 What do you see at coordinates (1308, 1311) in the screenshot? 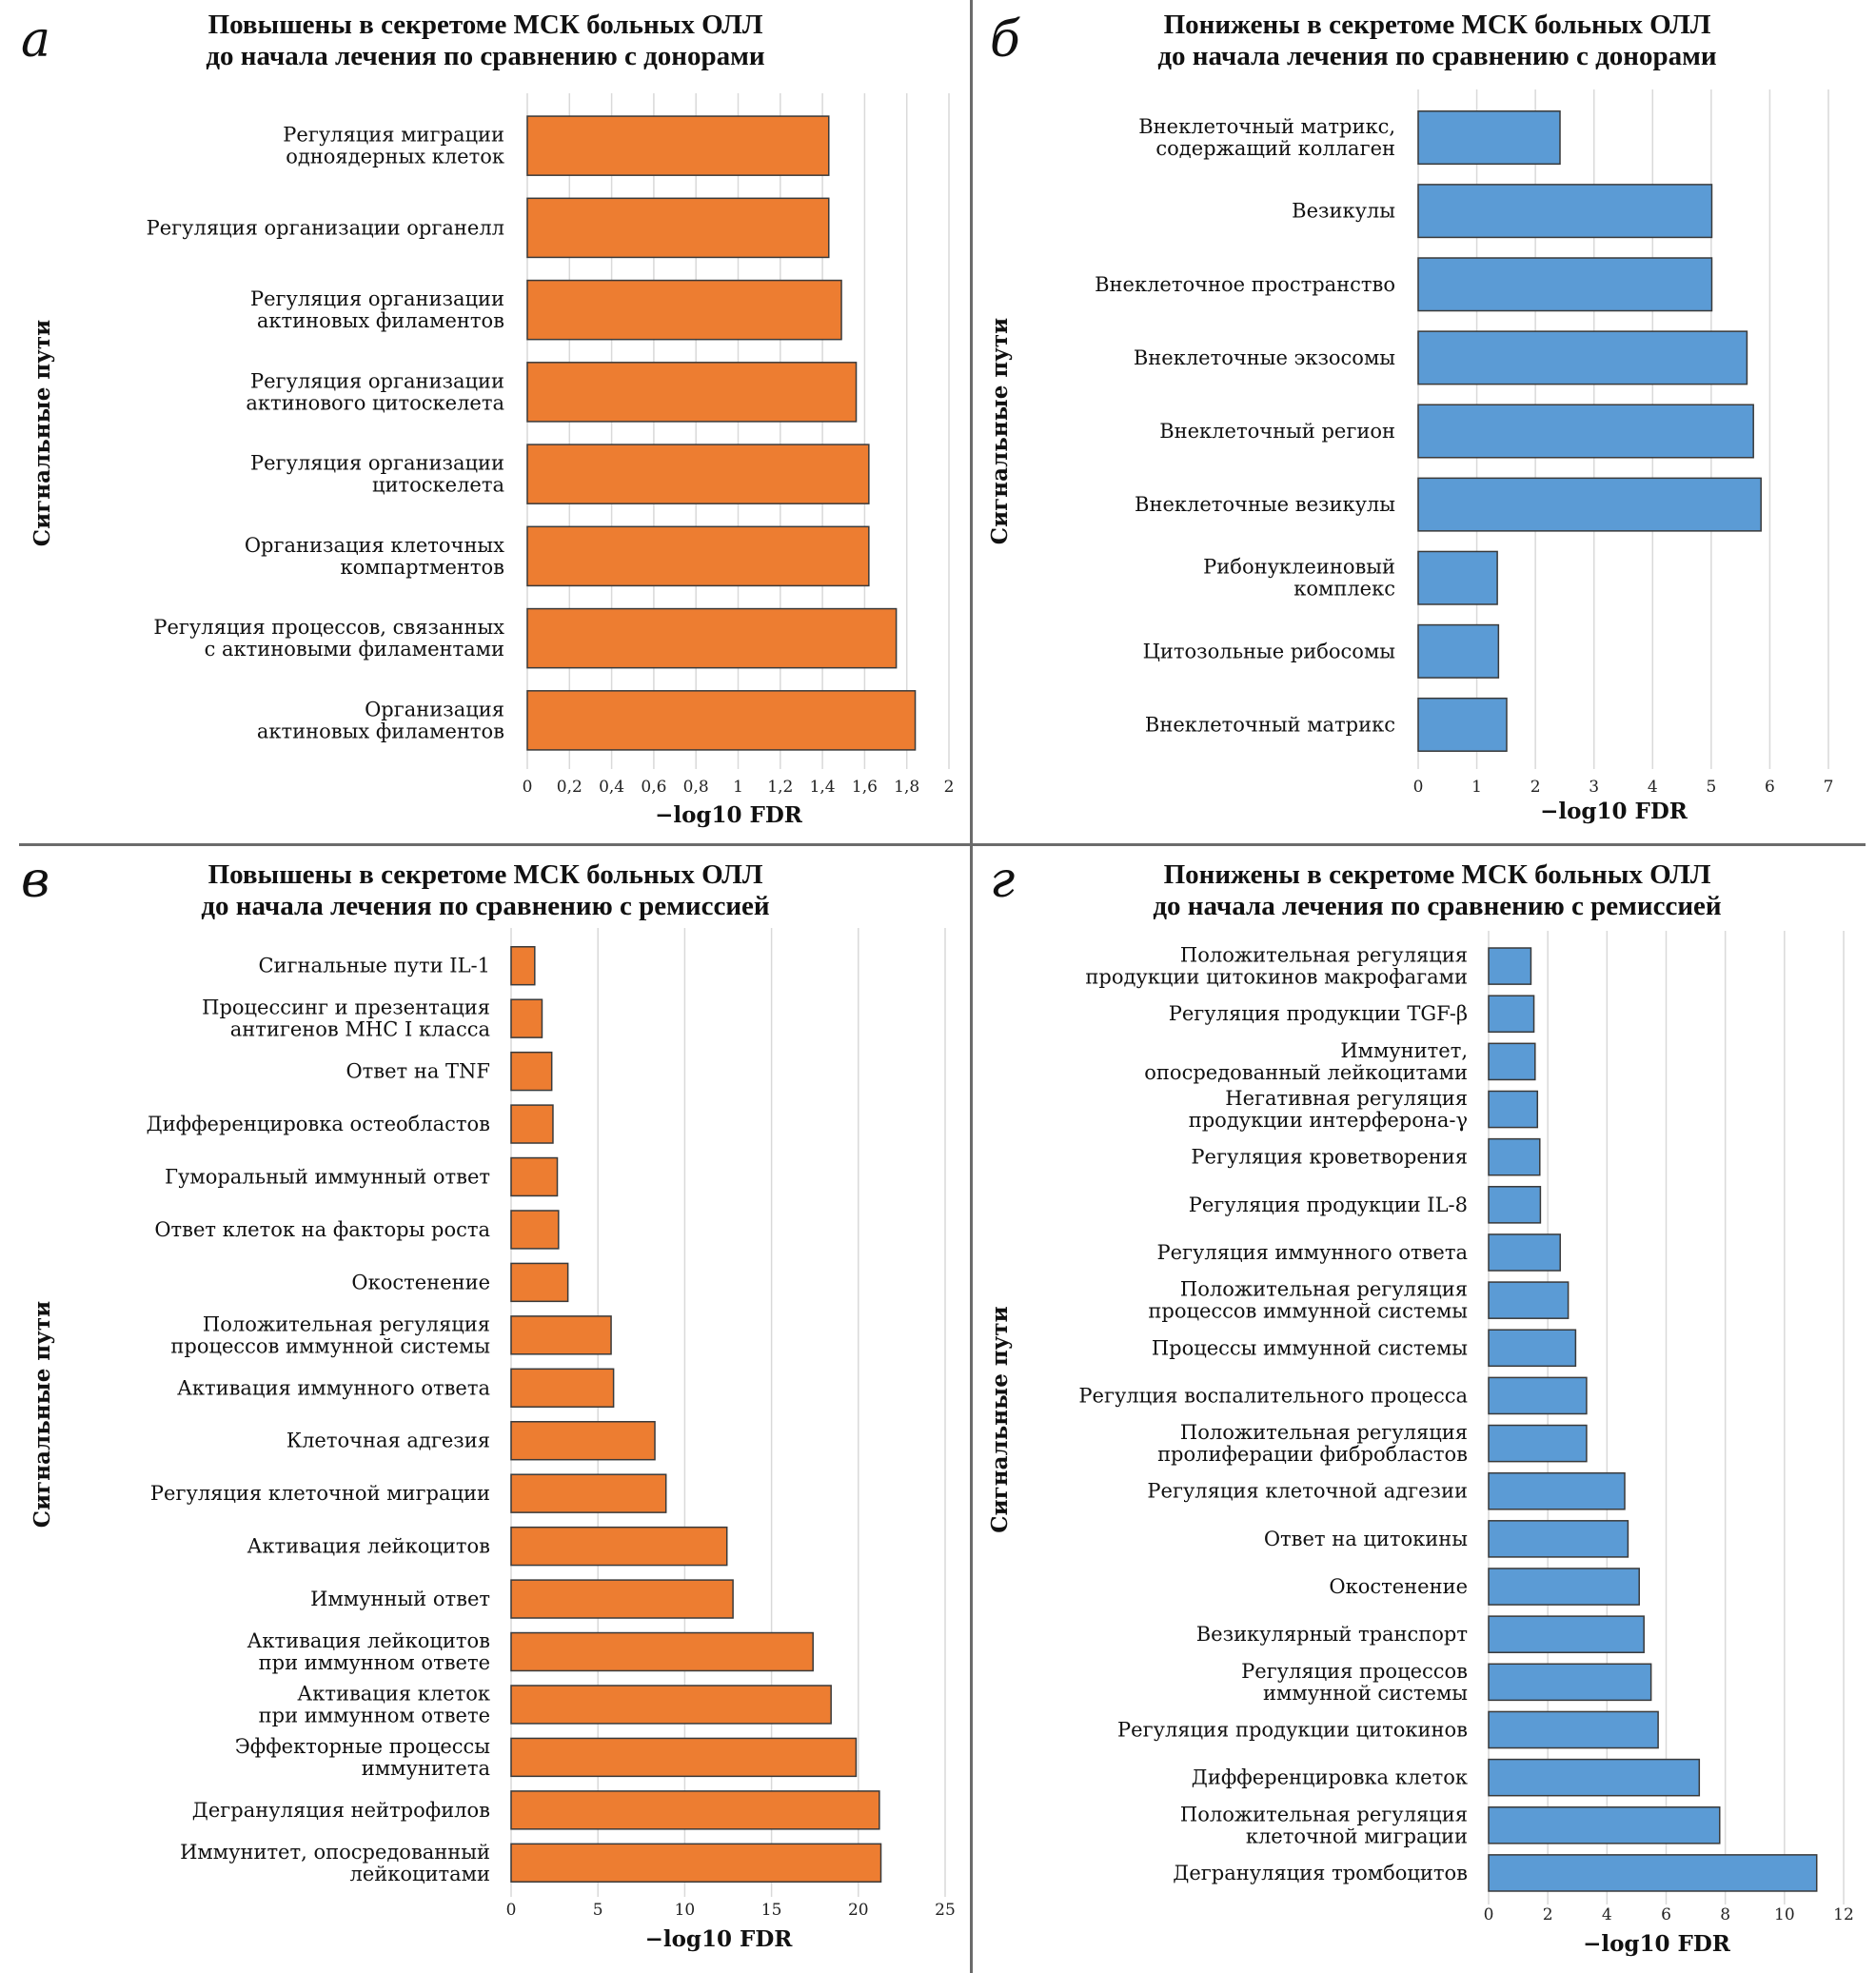
I see `category-label-line: процессов иммунной системы` at bounding box center [1308, 1311].